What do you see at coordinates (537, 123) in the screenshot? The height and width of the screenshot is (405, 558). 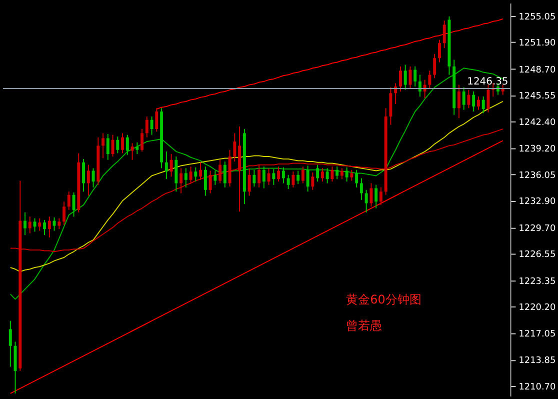 I see `y-tick-label: 1242.40` at bounding box center [537, 123].